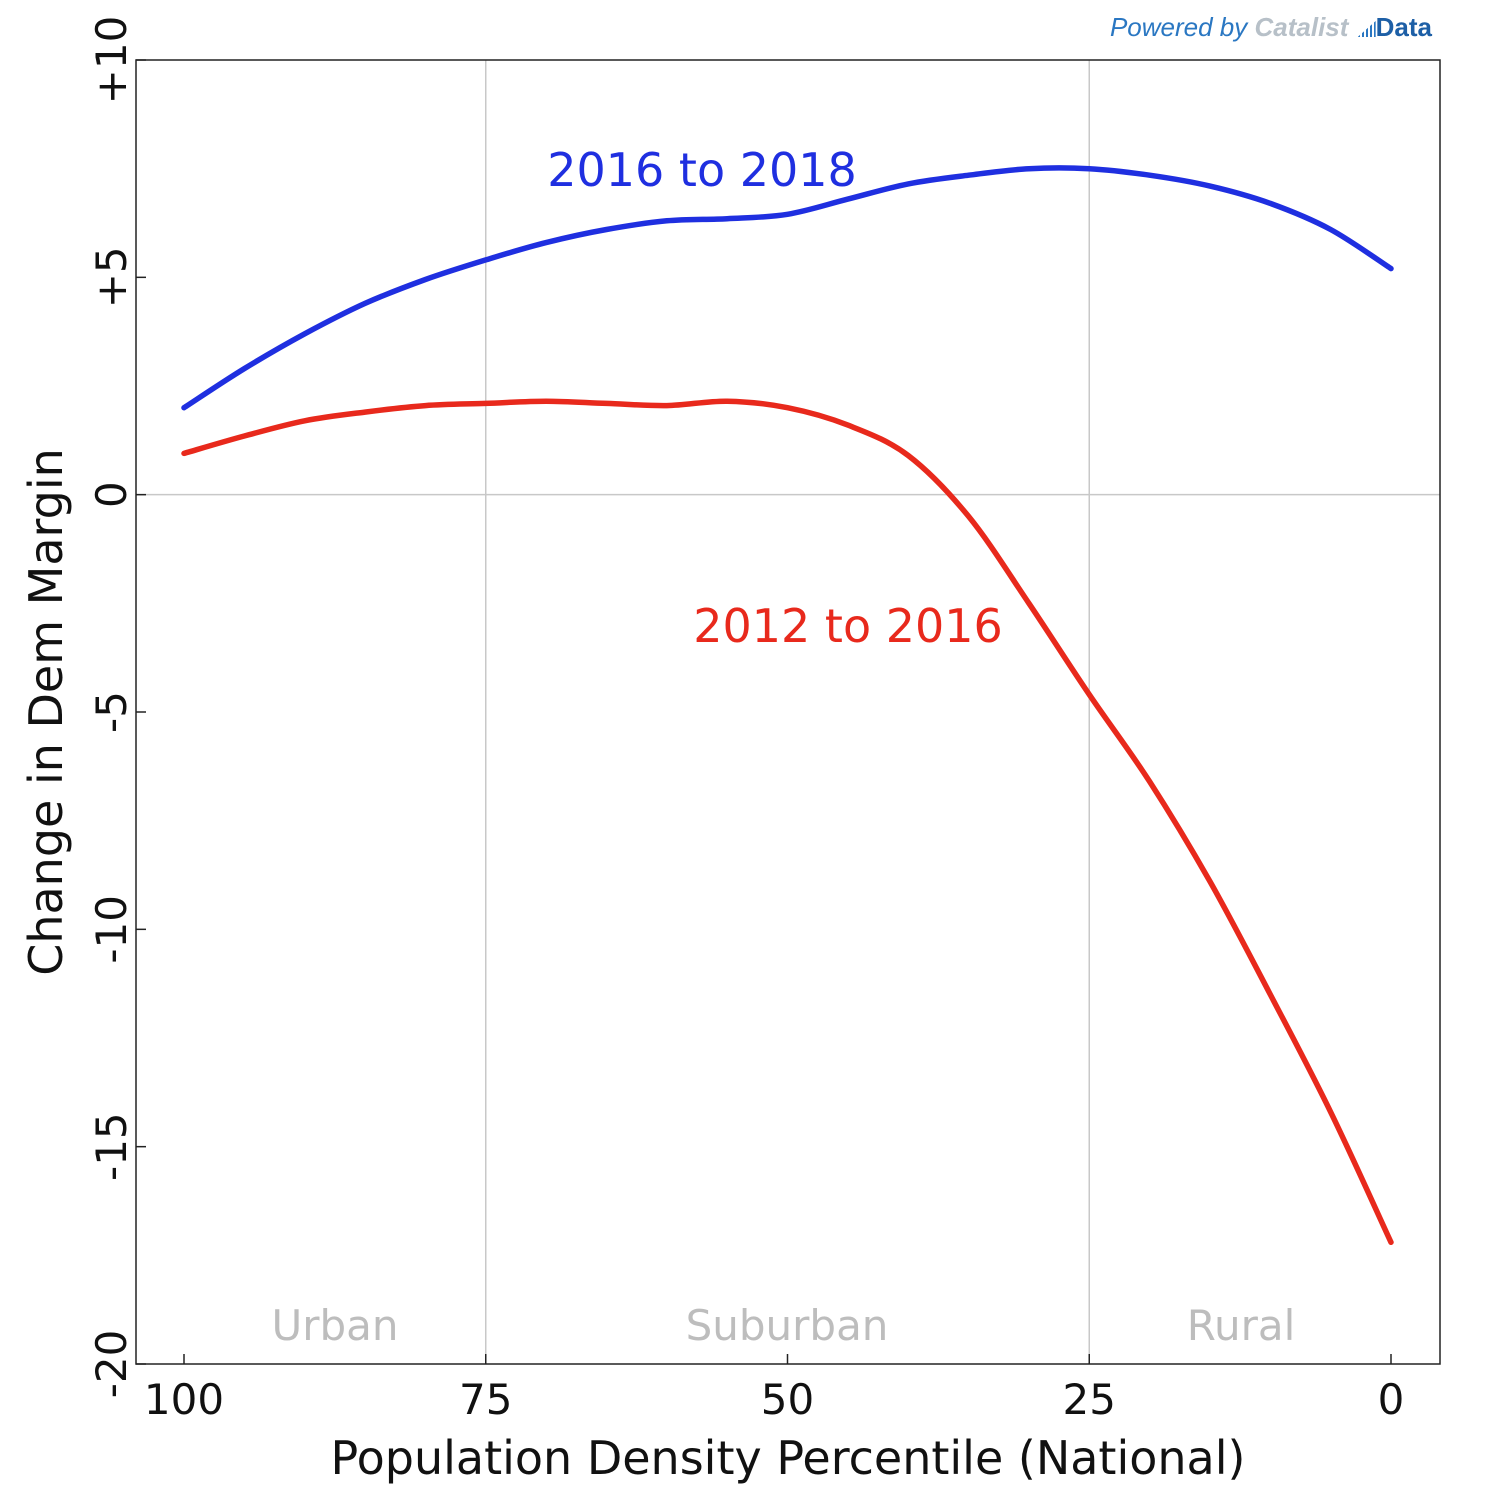 The image size is (1500, 1505). What do you see at coordinates (1301, 27) in the screenshot?
I see `credit-brand-text: Catalist` at bounding box center [1301, 27].